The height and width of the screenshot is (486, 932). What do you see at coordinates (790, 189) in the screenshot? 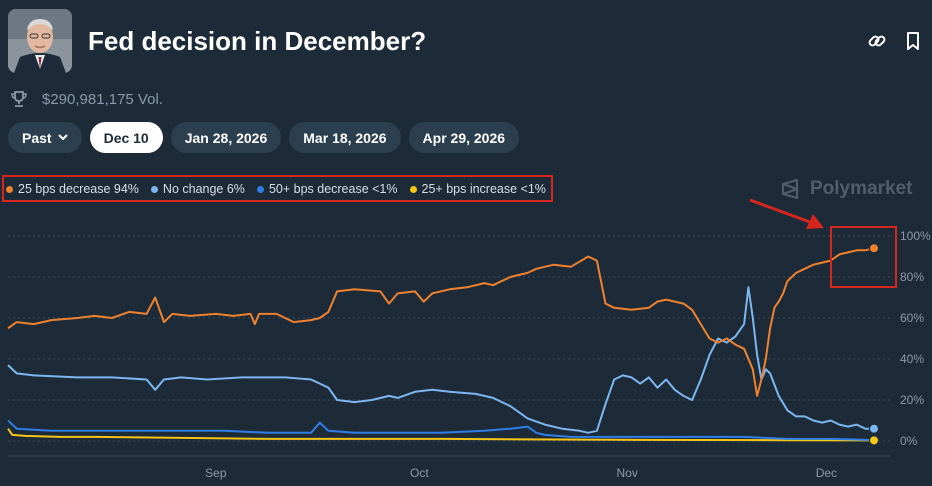
I see `polymarket-logo-icon` at bounding box center [790, 189].